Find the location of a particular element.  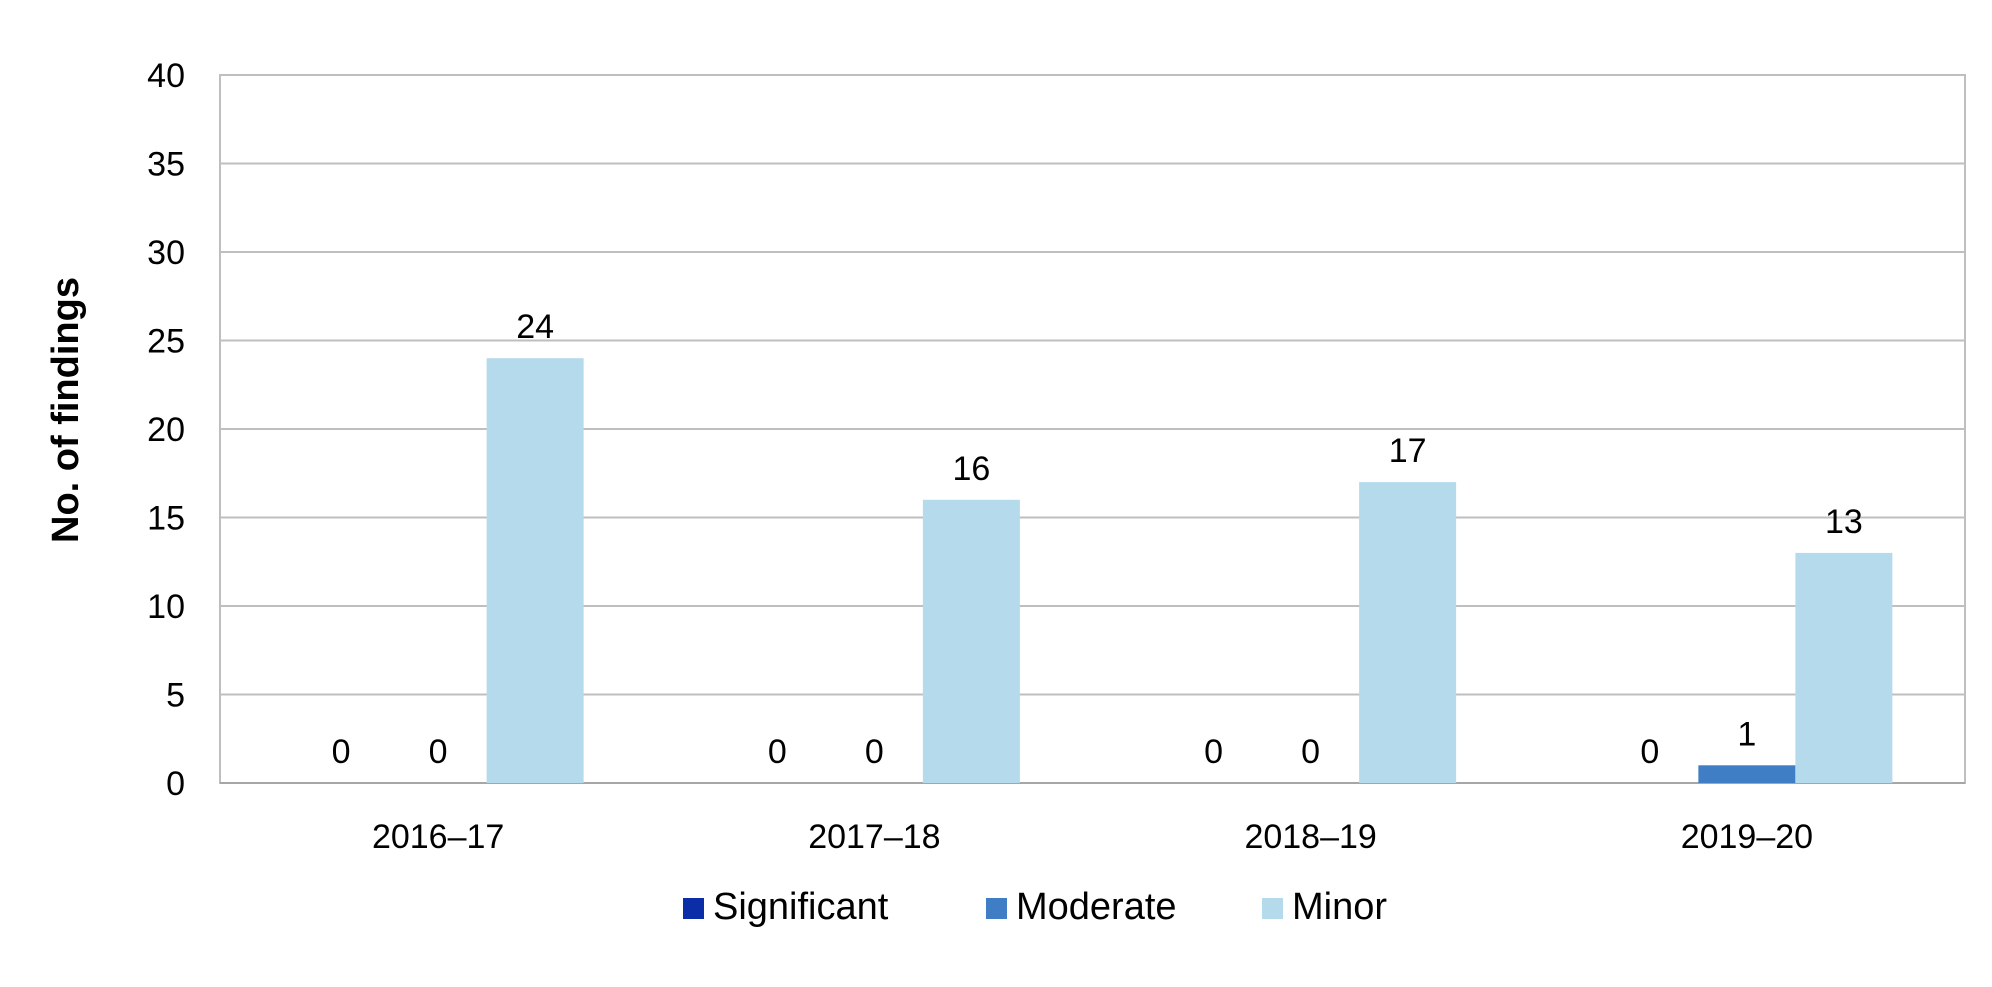

y-tick-label: 25 is located at coordinates (166, 342).